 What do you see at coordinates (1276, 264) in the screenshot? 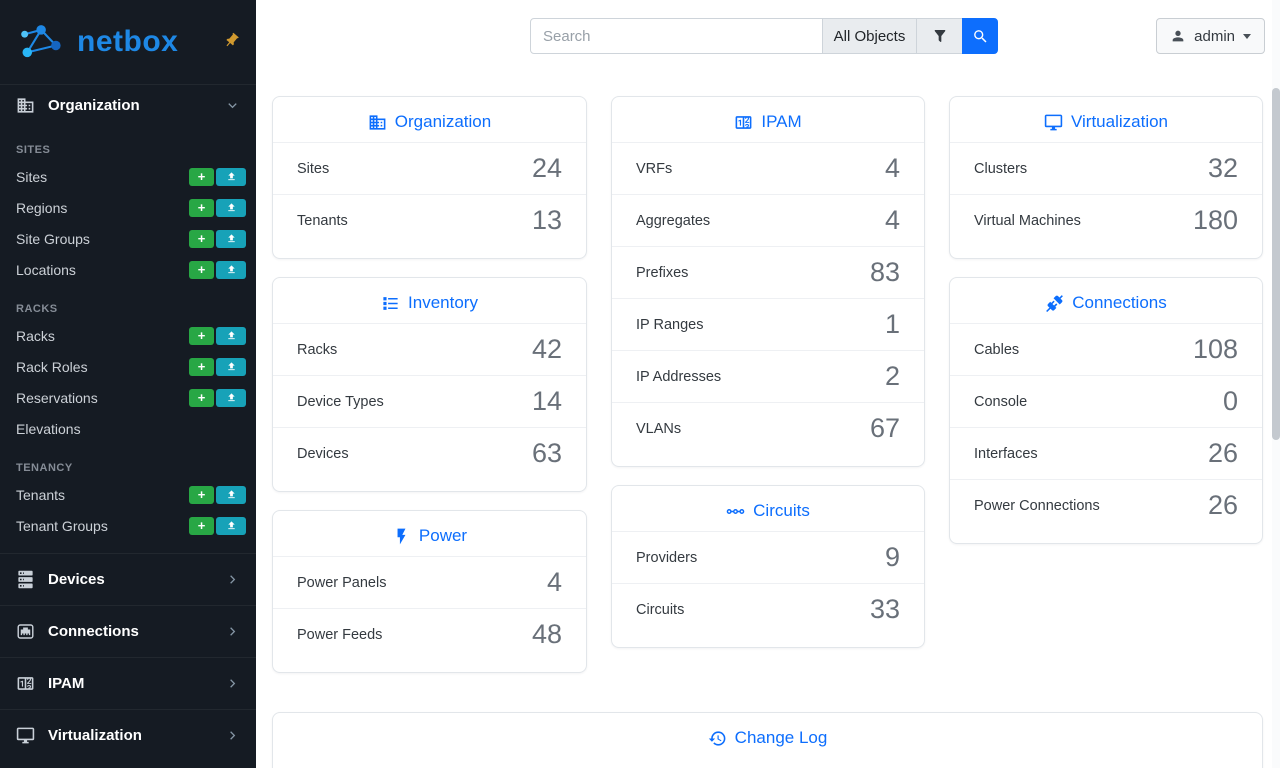
I see `scrollbar-thumb` at bounding box center [1276, 264].